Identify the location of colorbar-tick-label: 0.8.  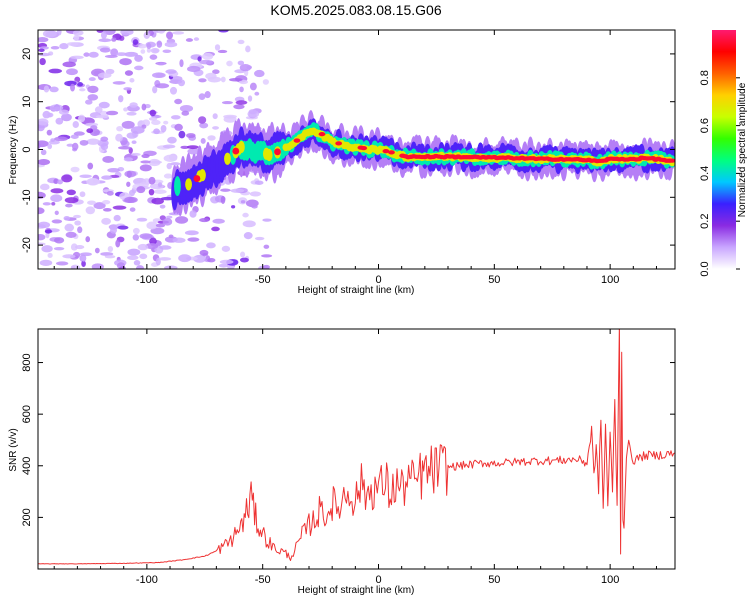
(705, 77).